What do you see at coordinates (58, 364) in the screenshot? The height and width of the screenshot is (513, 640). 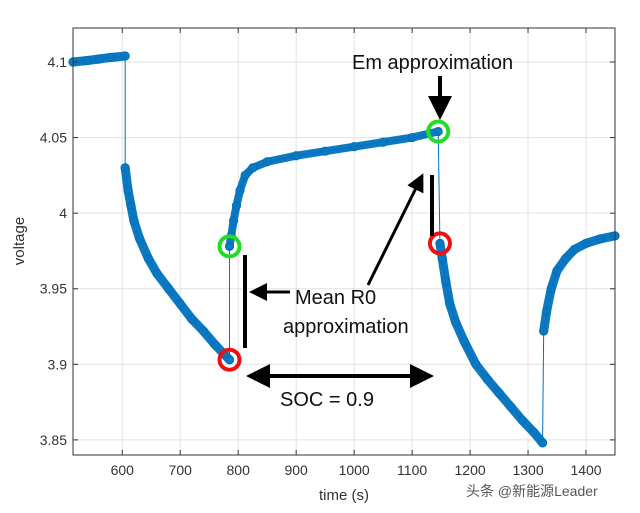 I see `y-tick-label: 3.9` at bounding box center [58, 364].